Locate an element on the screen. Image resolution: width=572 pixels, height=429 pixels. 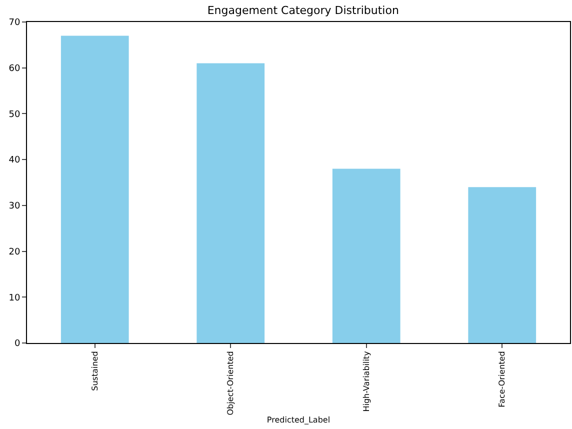
y-tick-label: 20 is located at coordinates (14, 252).